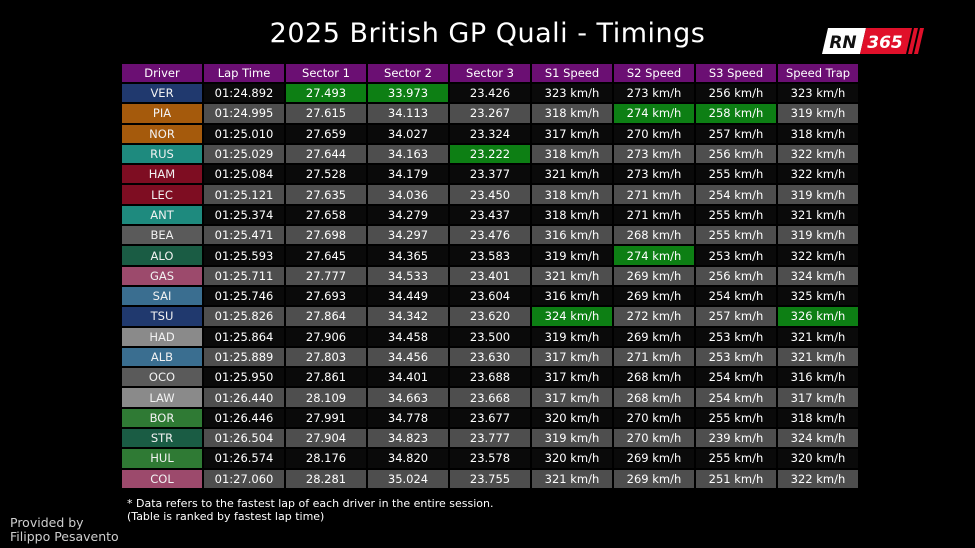 Image resolution: width=975 pixels, height=548 pixels. I want to click on page-title: 2025 British GP Quali - Timings, so click(487, 33).